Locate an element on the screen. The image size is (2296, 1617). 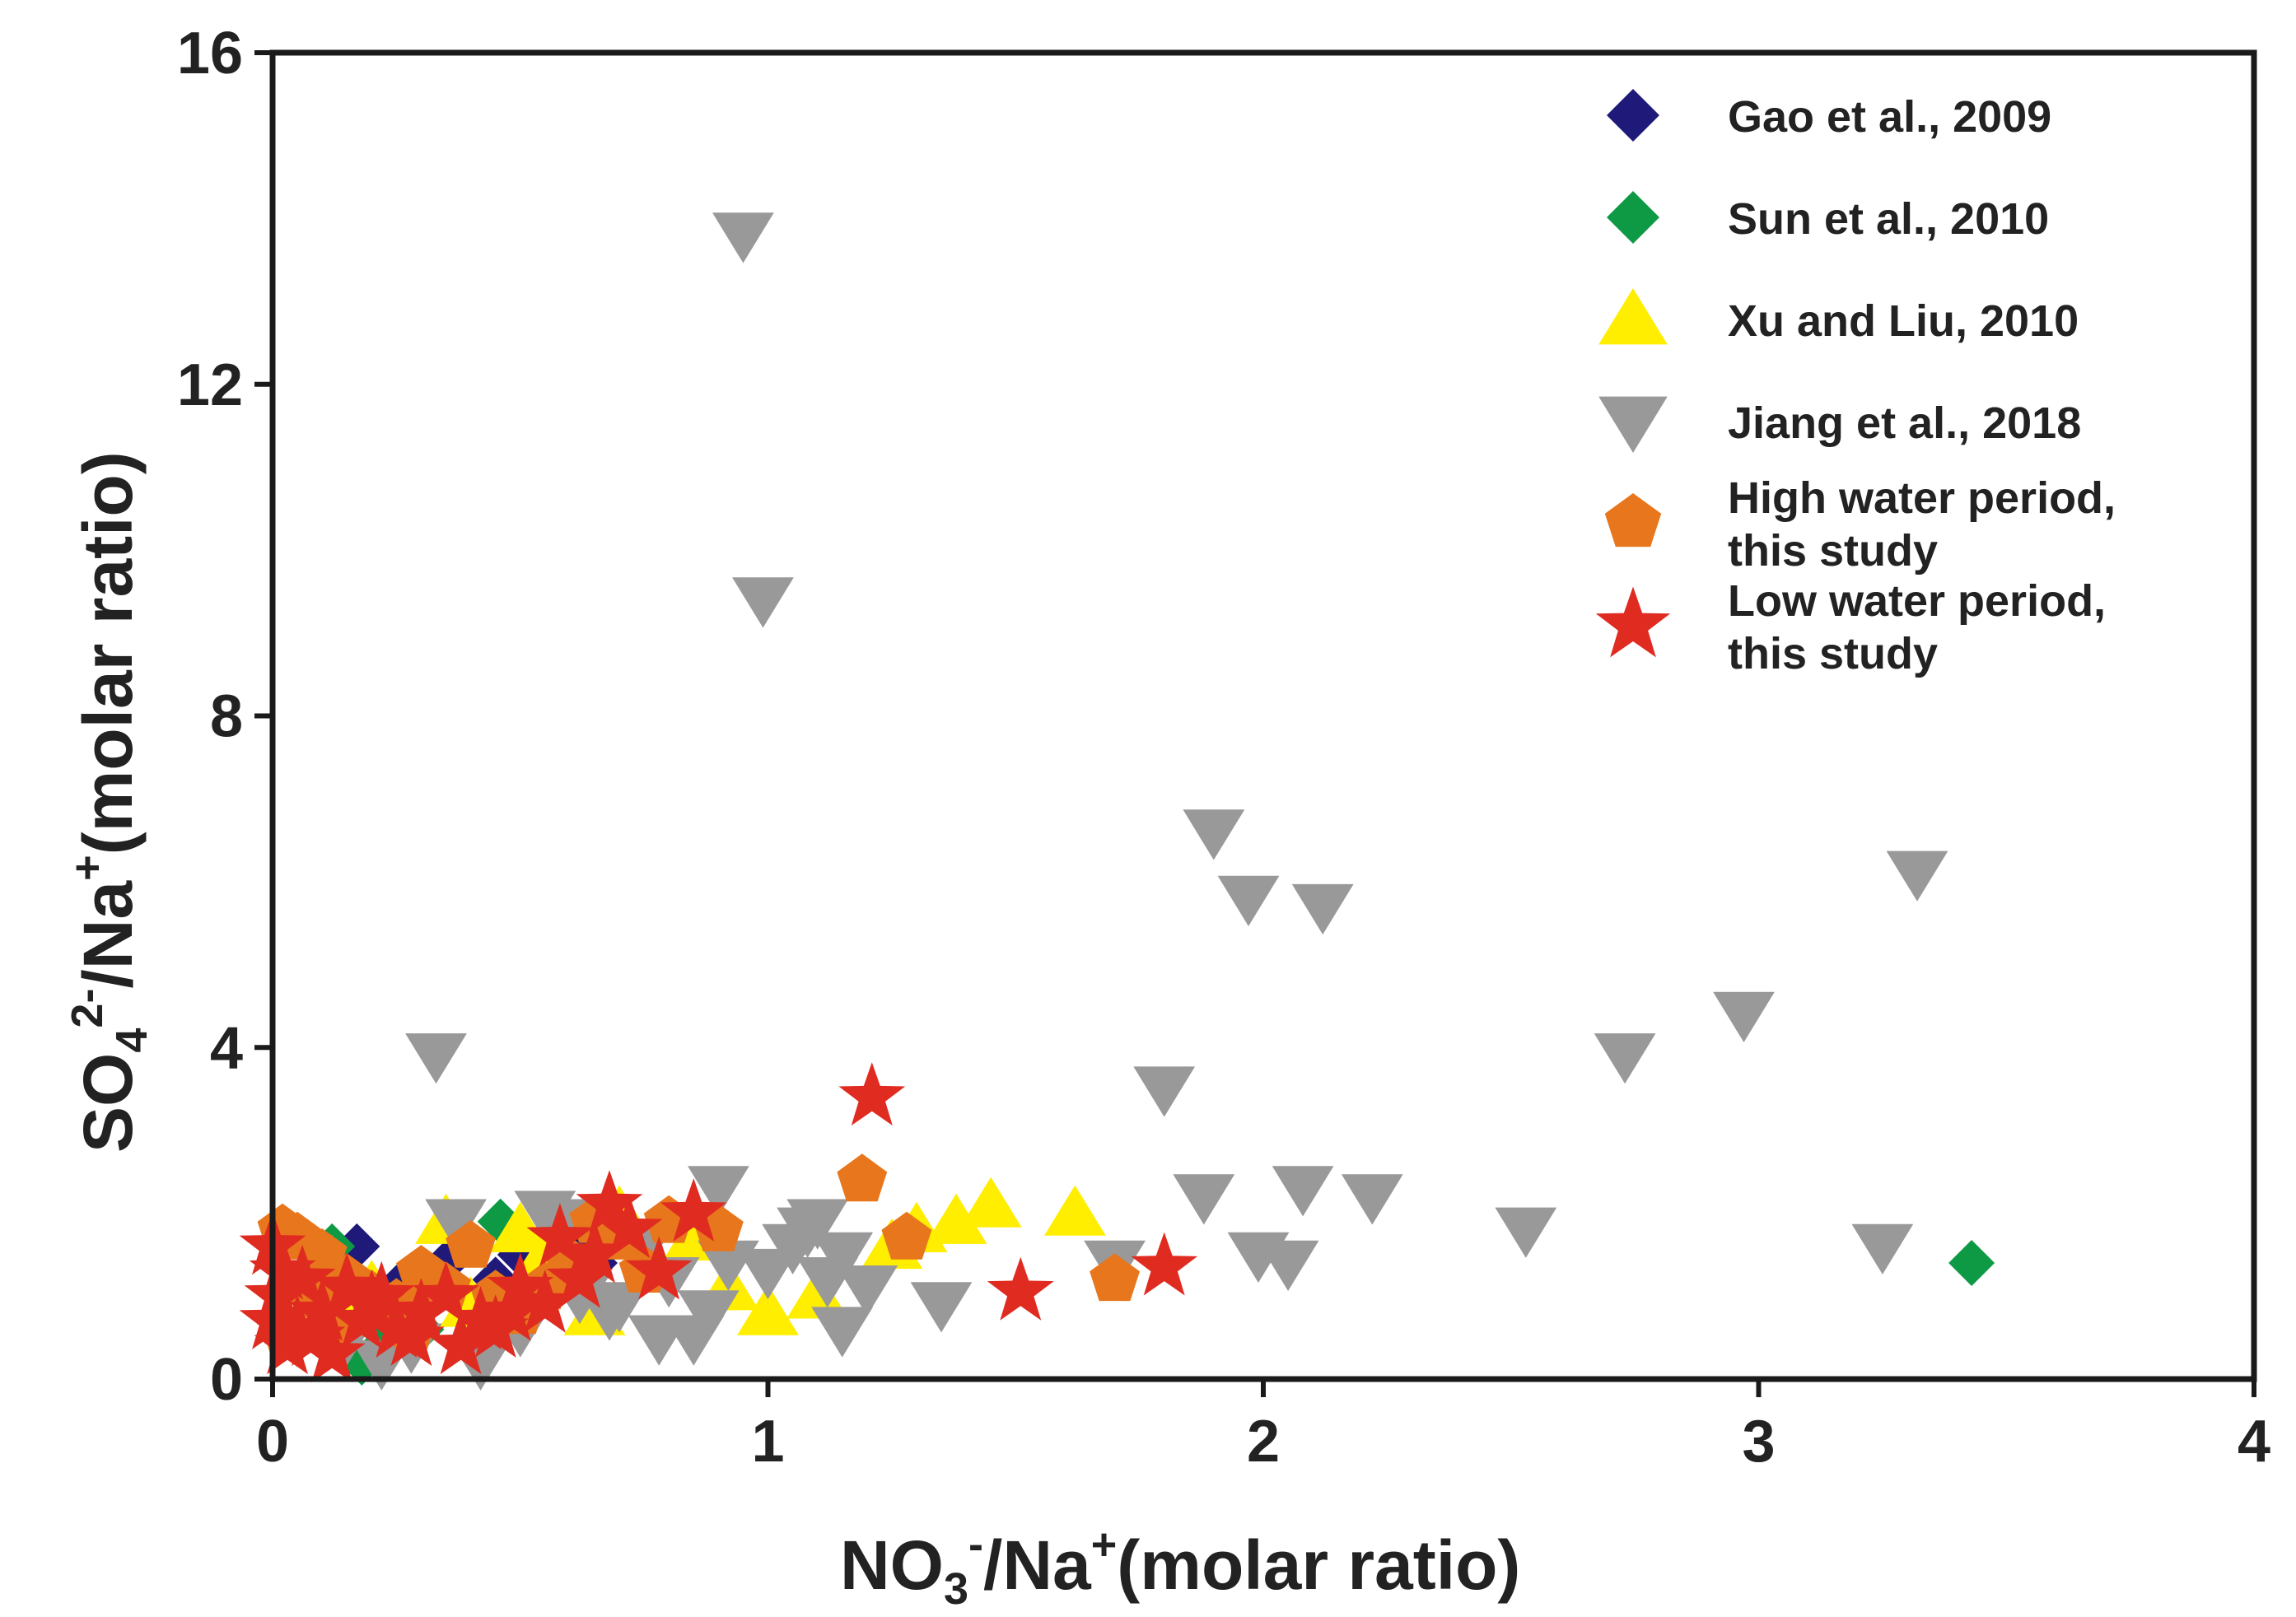
y-tick-label: 8 is located at coordinates (226, 717).